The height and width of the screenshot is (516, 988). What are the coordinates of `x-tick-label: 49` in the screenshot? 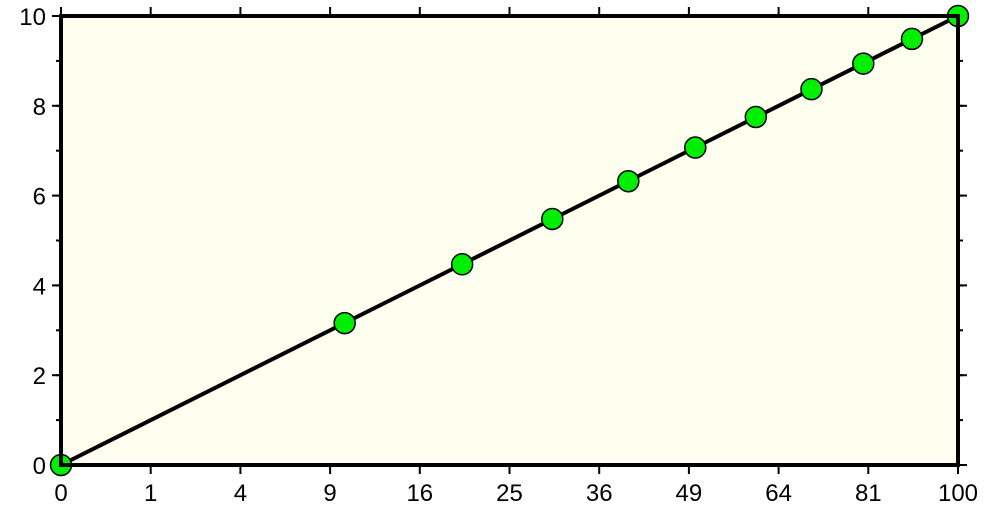 It's located at (689, 493).